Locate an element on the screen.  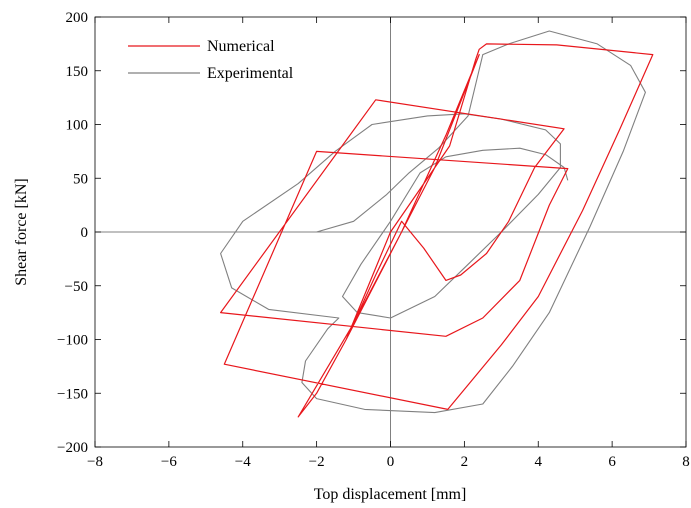
x-tick-label: −8 is located at coordinates (95, 462).